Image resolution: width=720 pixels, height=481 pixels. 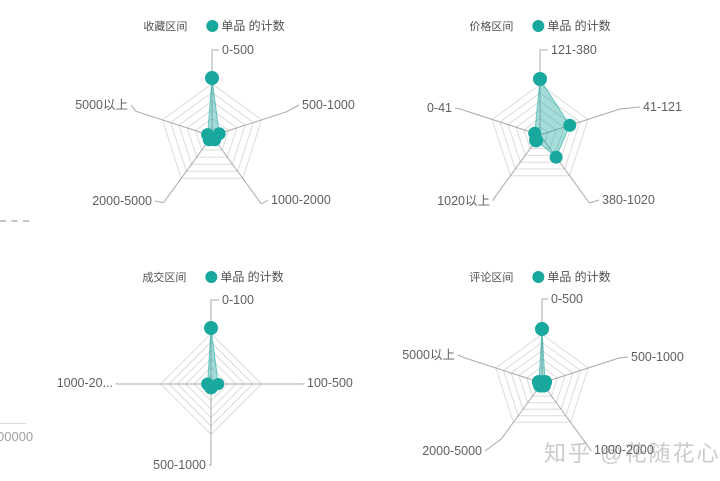 What do you see at coordinates (238, 300) in the screenshot?
I see `axis-label: 0-100` at bounding box center [238, 300].